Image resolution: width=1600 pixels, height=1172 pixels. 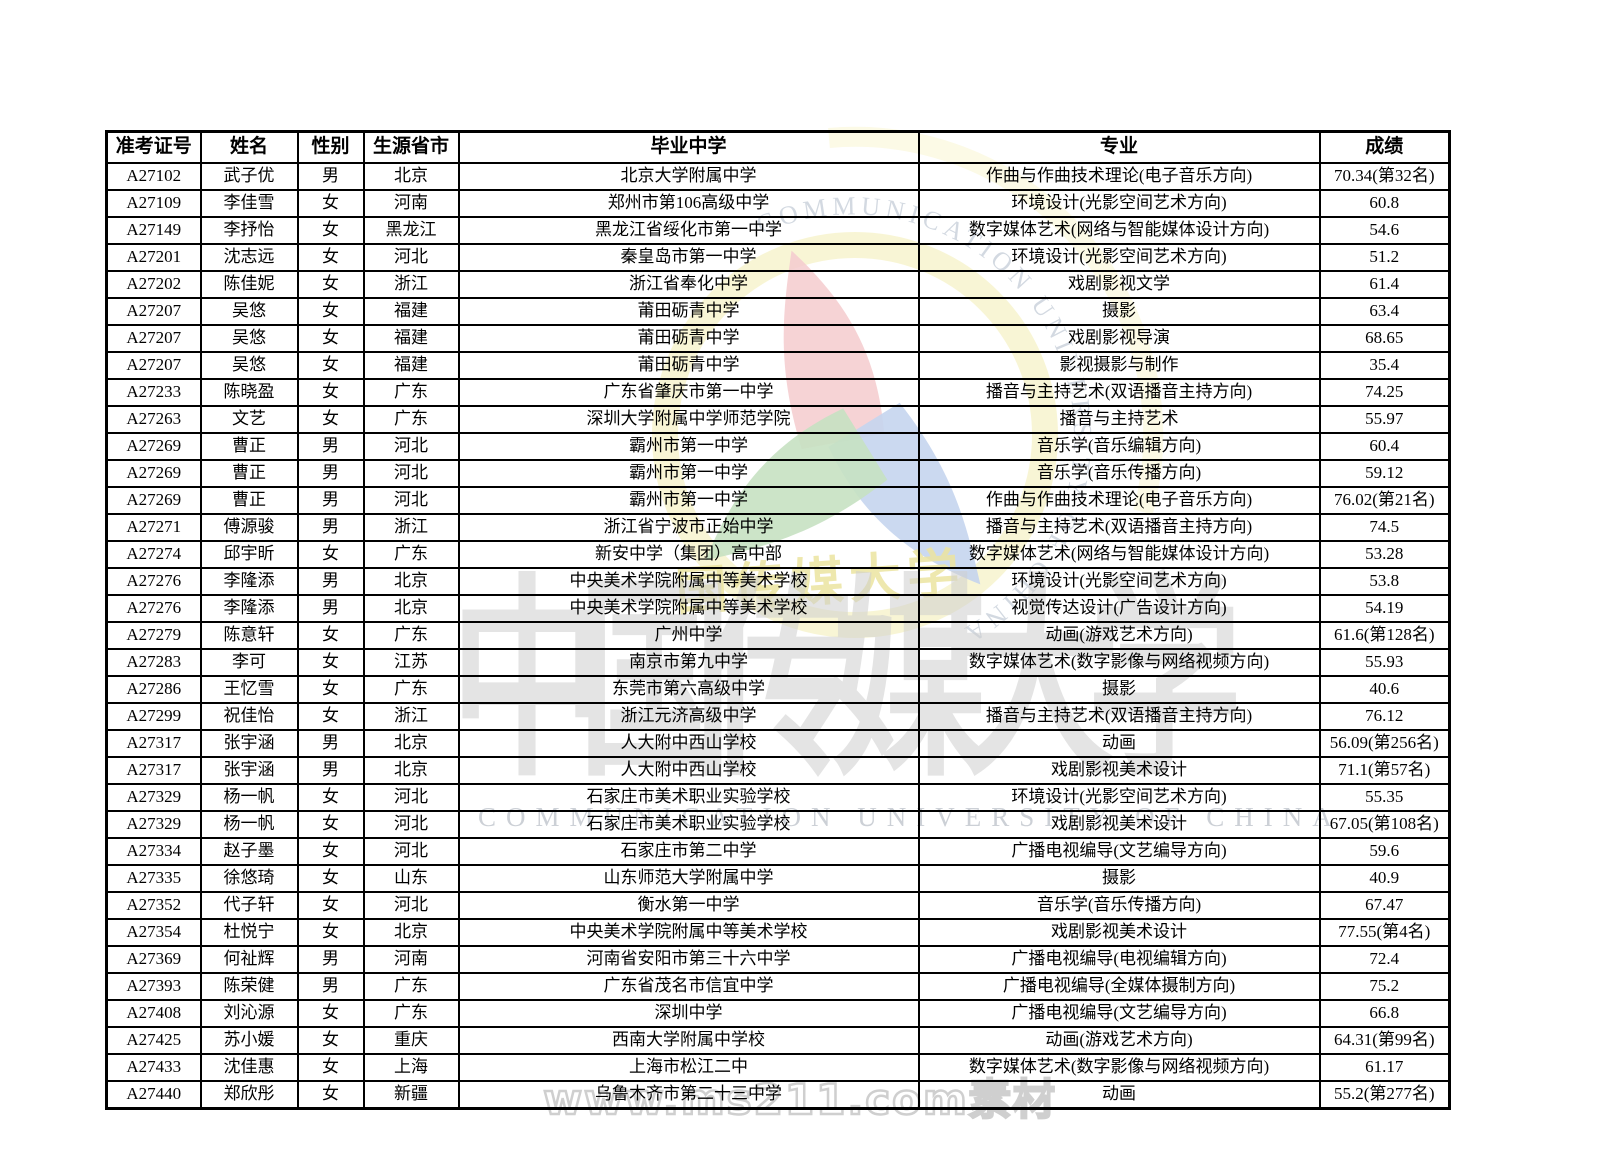 I want to click on table-row: A27201 沈志远女河北 秦皇岛市第一中学 环境设计(光影空间艺术方向) 51.2, so click(x=778, y=257).